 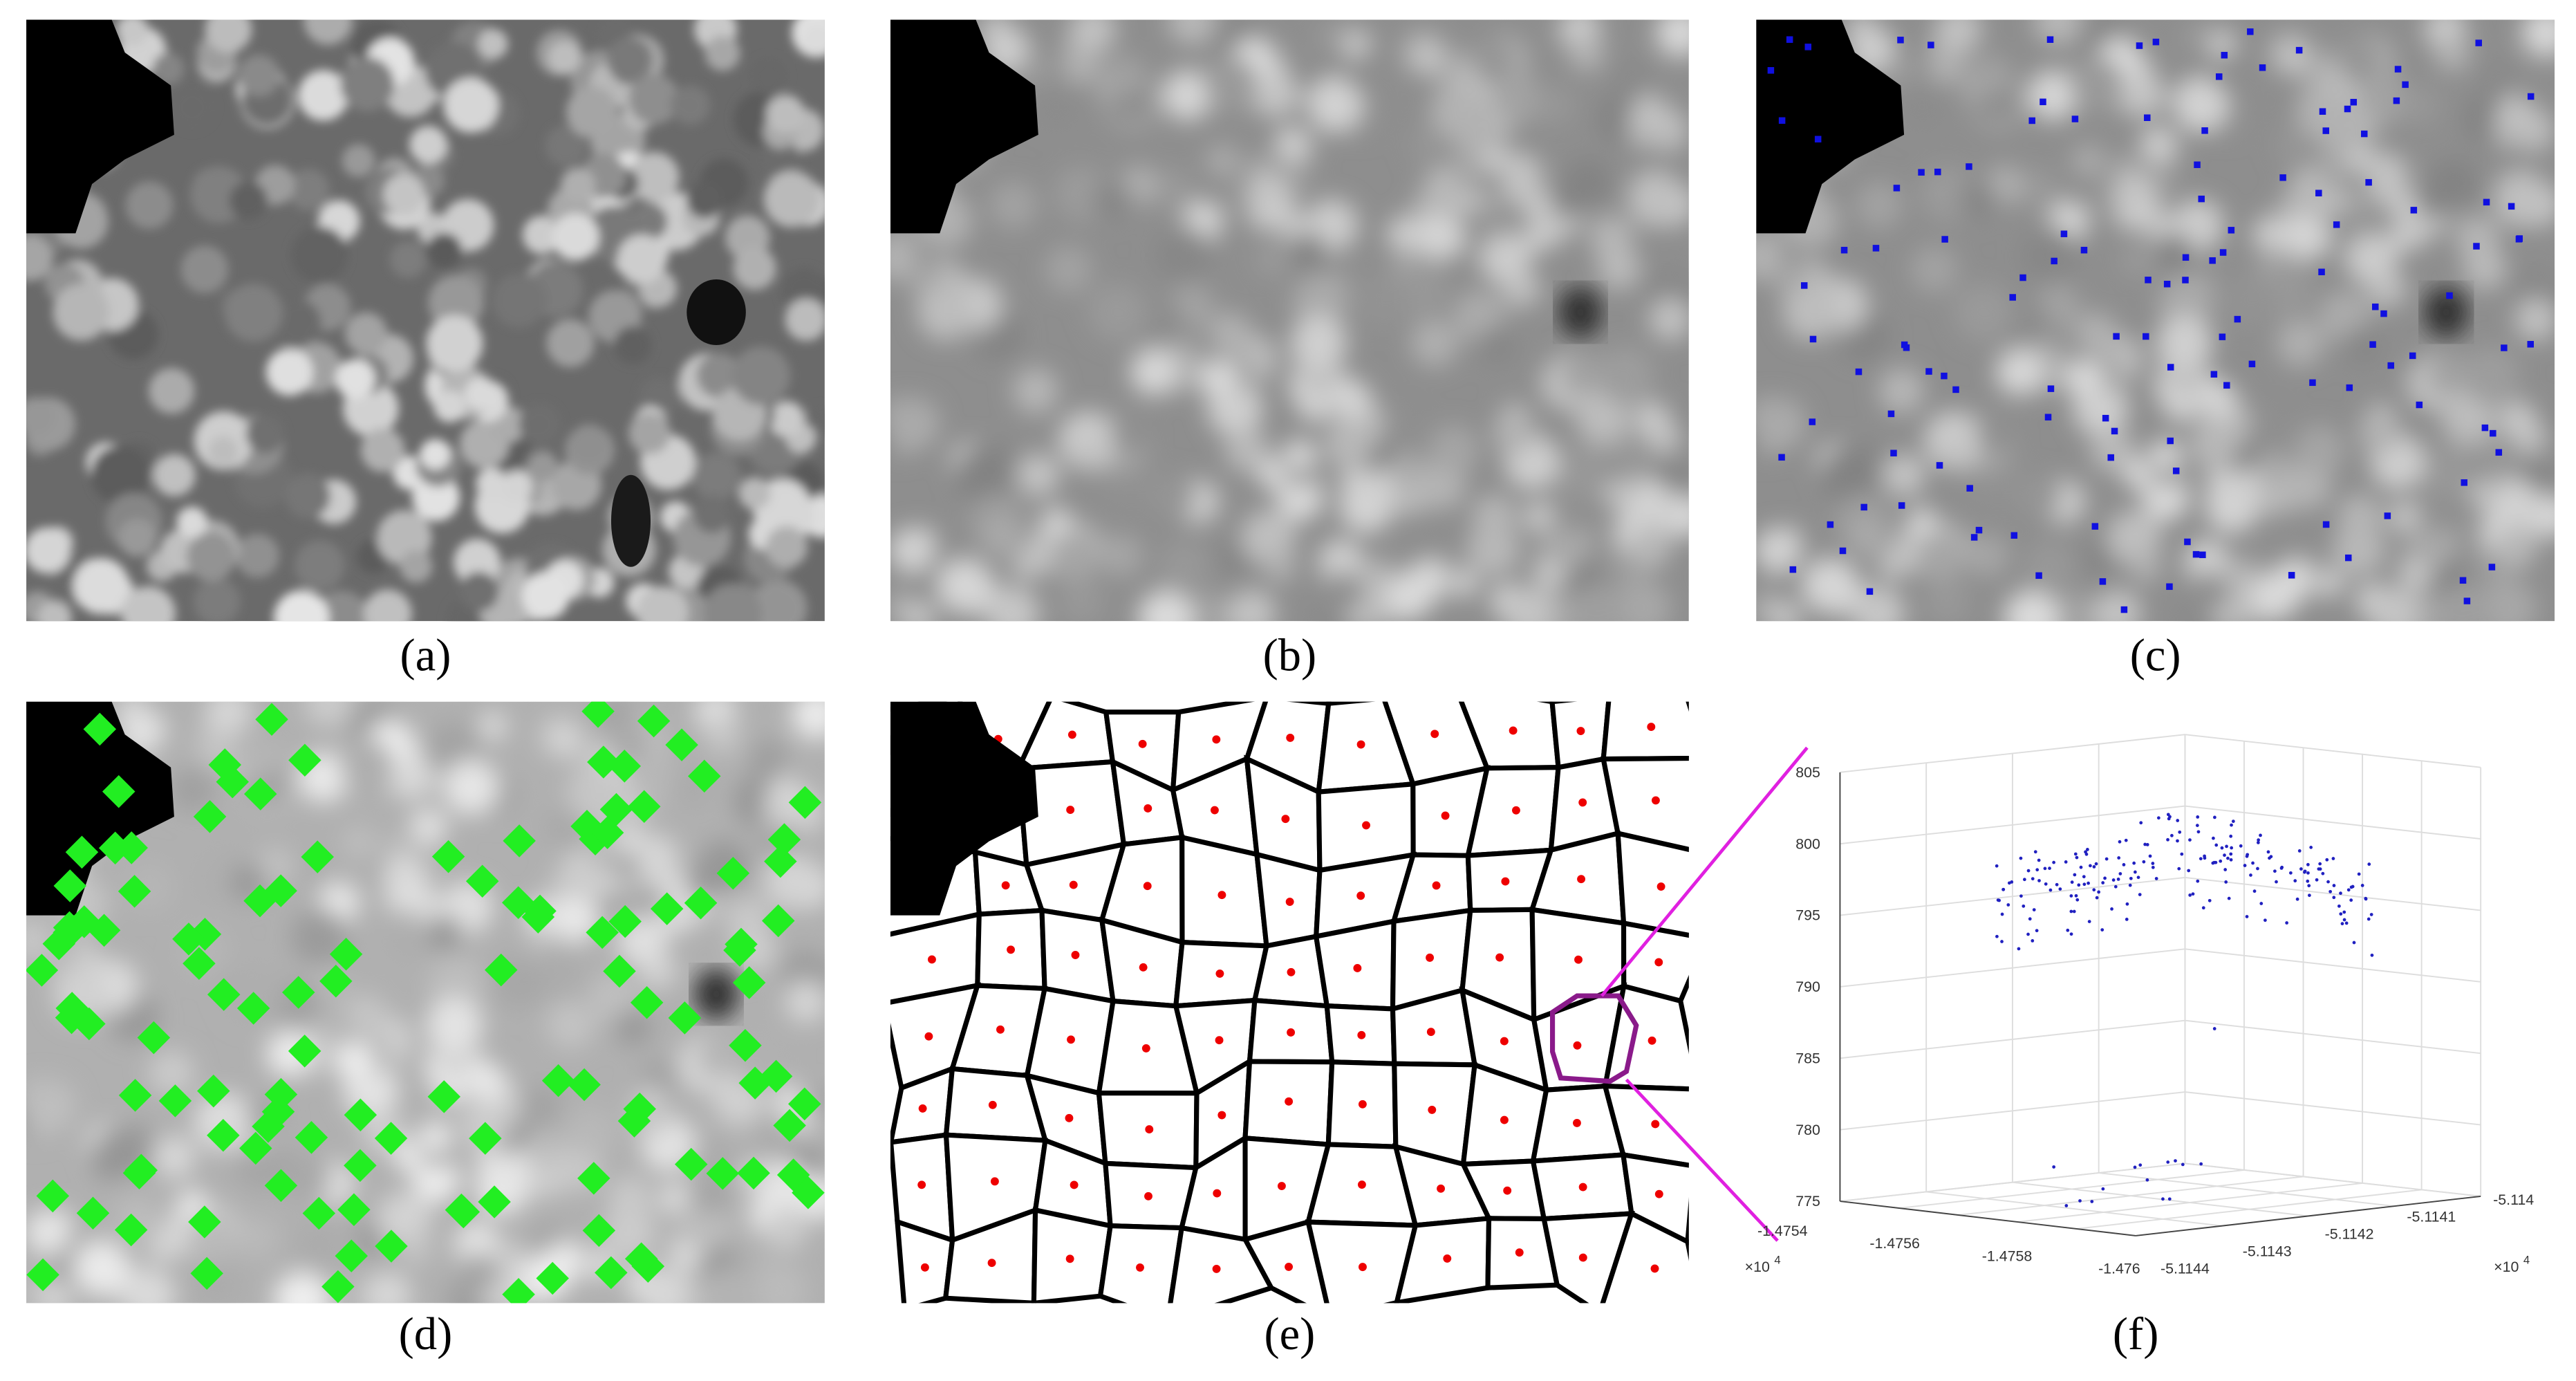 What do you see at coordinates (2007, 1256) in the screenshot?
I see `x-tick-label: -1.4758` at bounding box center [2007, 1256].